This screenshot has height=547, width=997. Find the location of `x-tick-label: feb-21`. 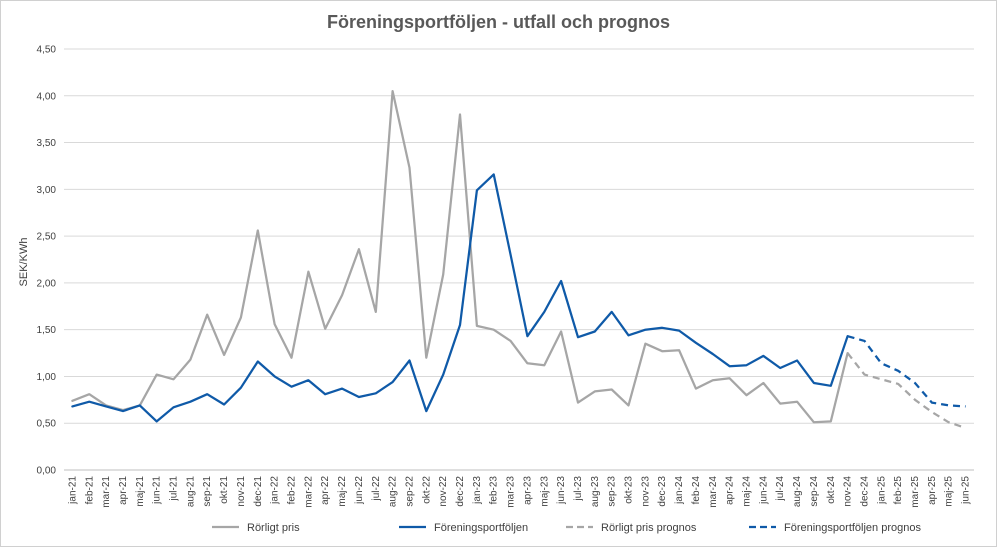

x-tick-label: feb-21 is located at coordinates (89, 490).